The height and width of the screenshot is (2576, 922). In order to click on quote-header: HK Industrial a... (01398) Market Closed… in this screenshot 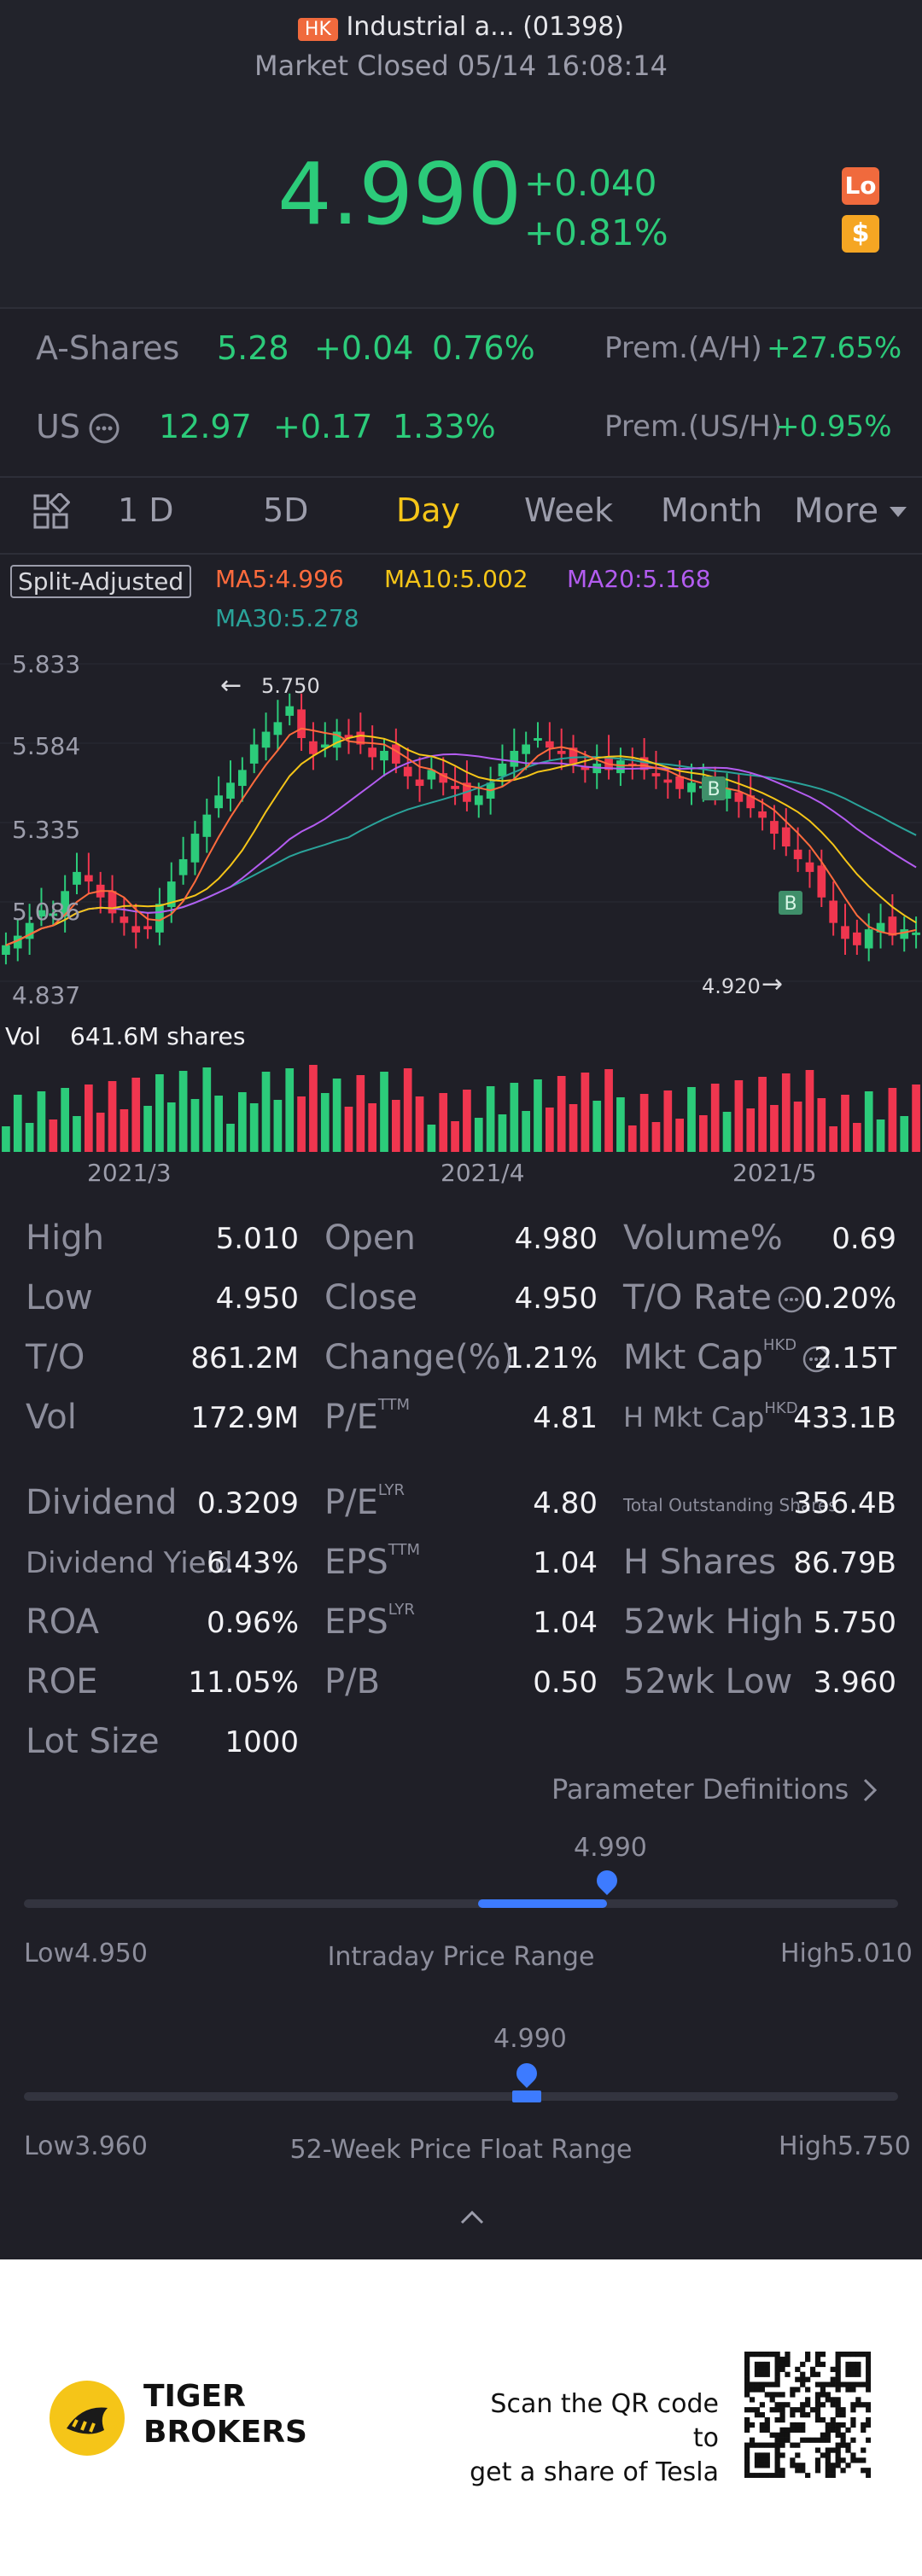, I will do `click(461, 153)`.